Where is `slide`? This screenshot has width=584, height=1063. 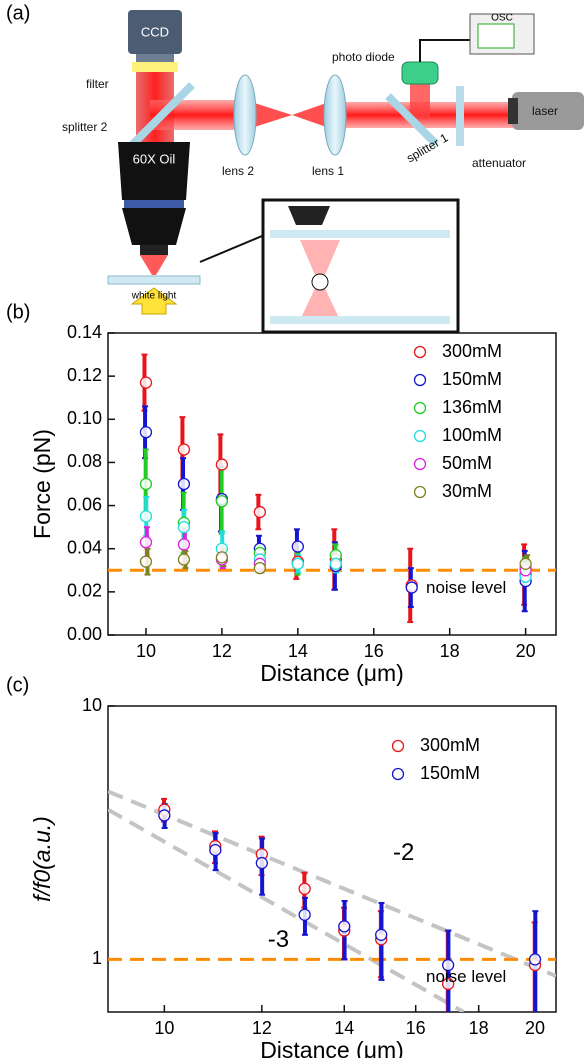 slide is located at coordinates (154, 280).